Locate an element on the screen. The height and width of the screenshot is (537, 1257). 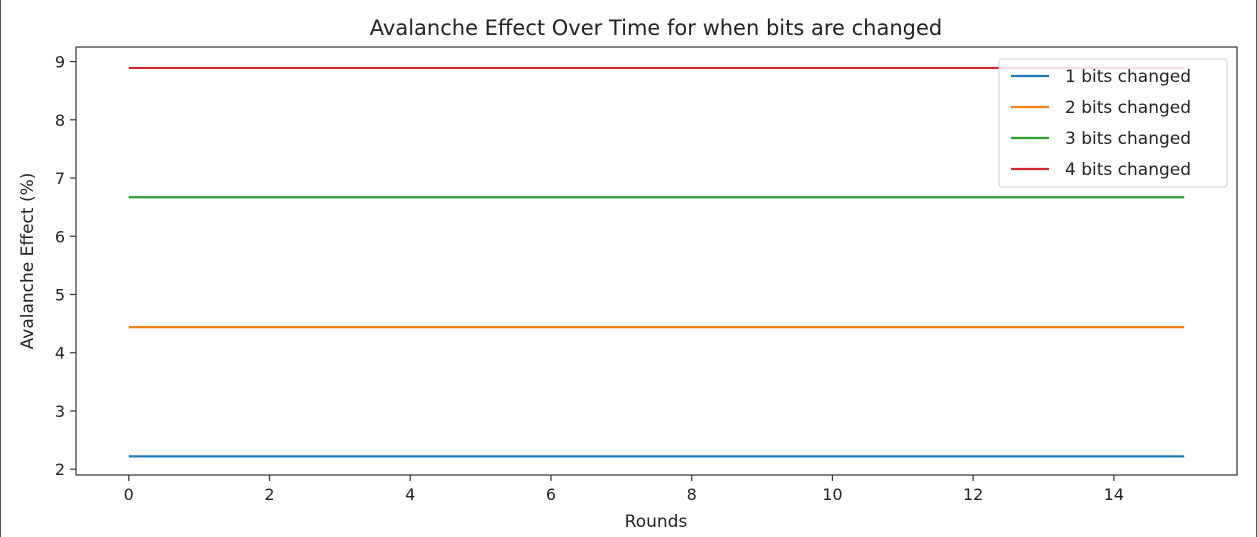
y-tick-label: 5 is located at coordinates (60, 294).